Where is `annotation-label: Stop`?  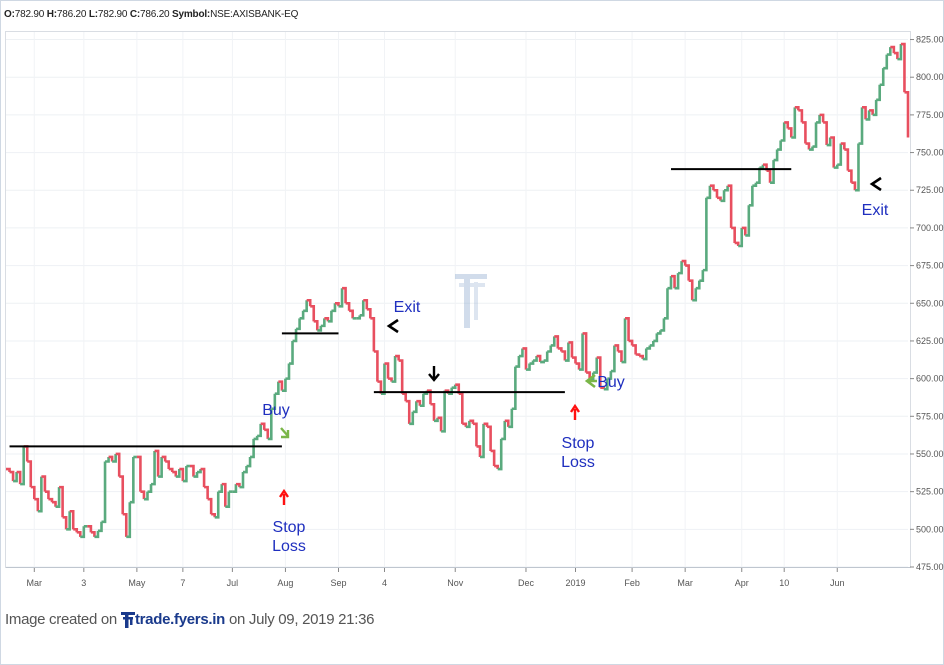
annotation-label: Stop is located at coordinates (578, 443).